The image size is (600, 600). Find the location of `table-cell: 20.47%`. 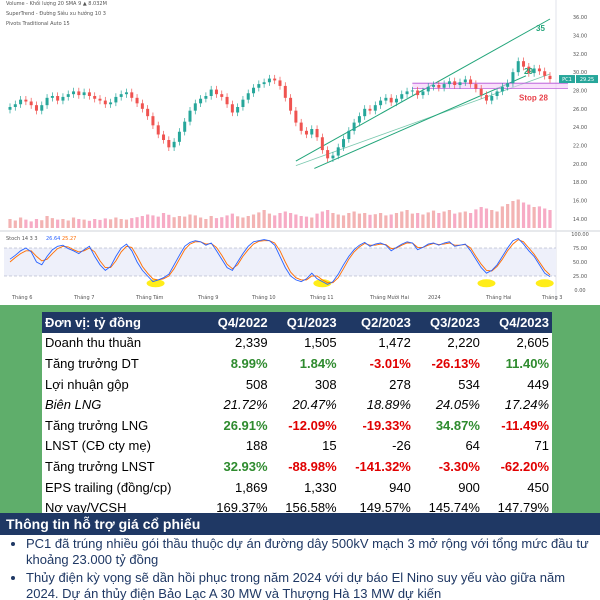

table-cell: 20.47% is located at coordinates (314, 405).